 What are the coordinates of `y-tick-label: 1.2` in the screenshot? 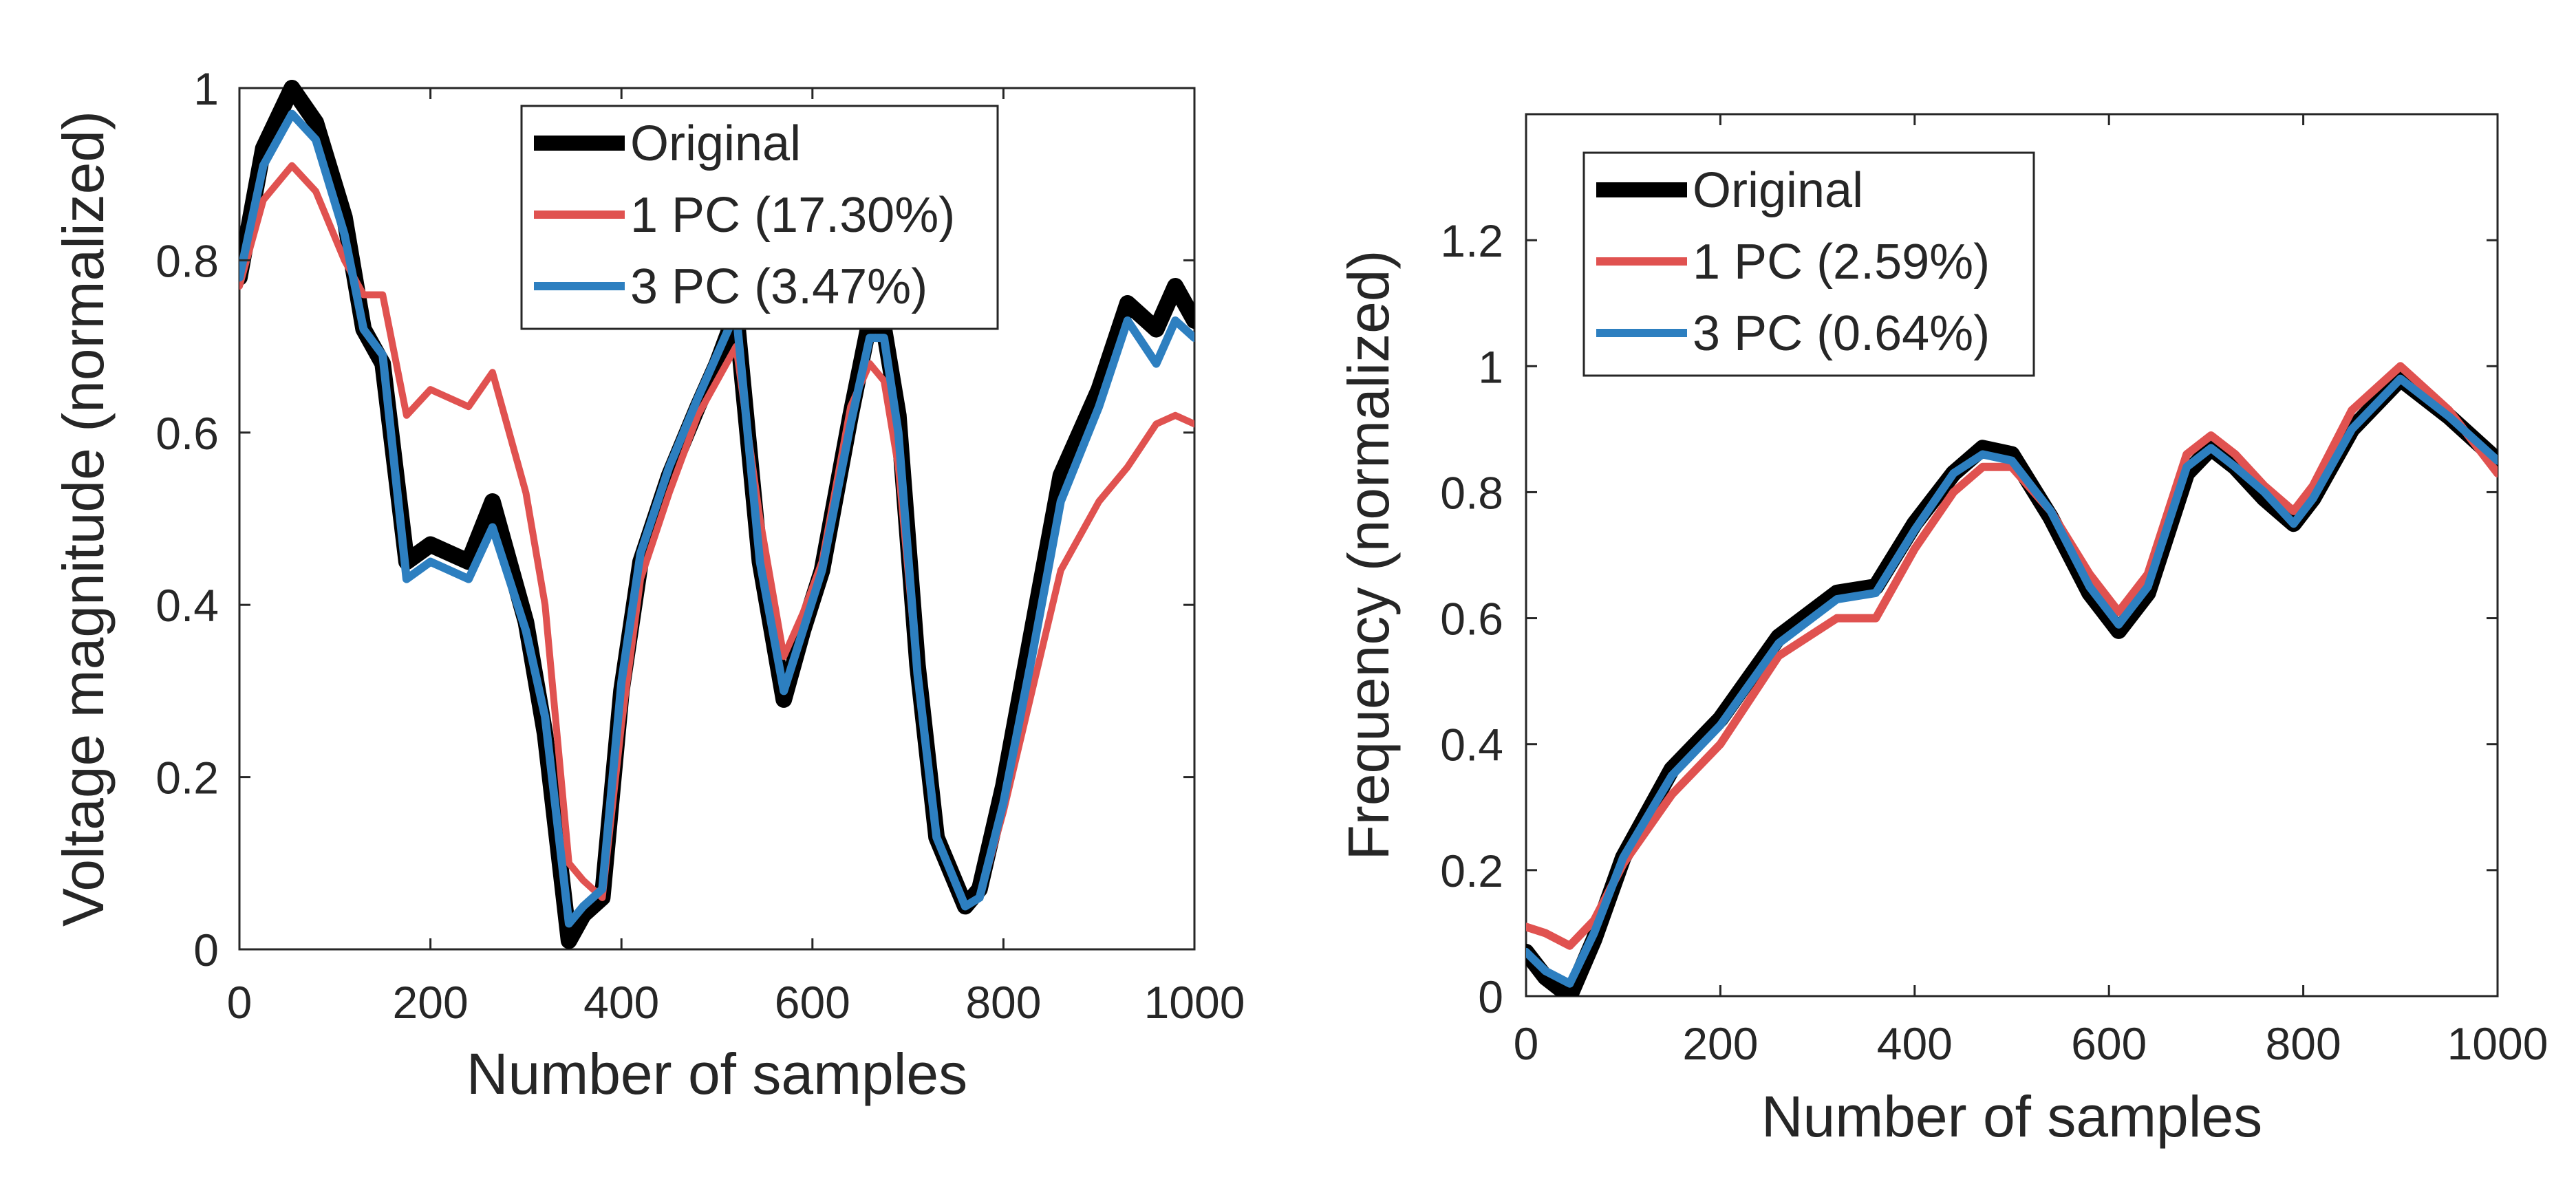 It's located at (1471, 240).